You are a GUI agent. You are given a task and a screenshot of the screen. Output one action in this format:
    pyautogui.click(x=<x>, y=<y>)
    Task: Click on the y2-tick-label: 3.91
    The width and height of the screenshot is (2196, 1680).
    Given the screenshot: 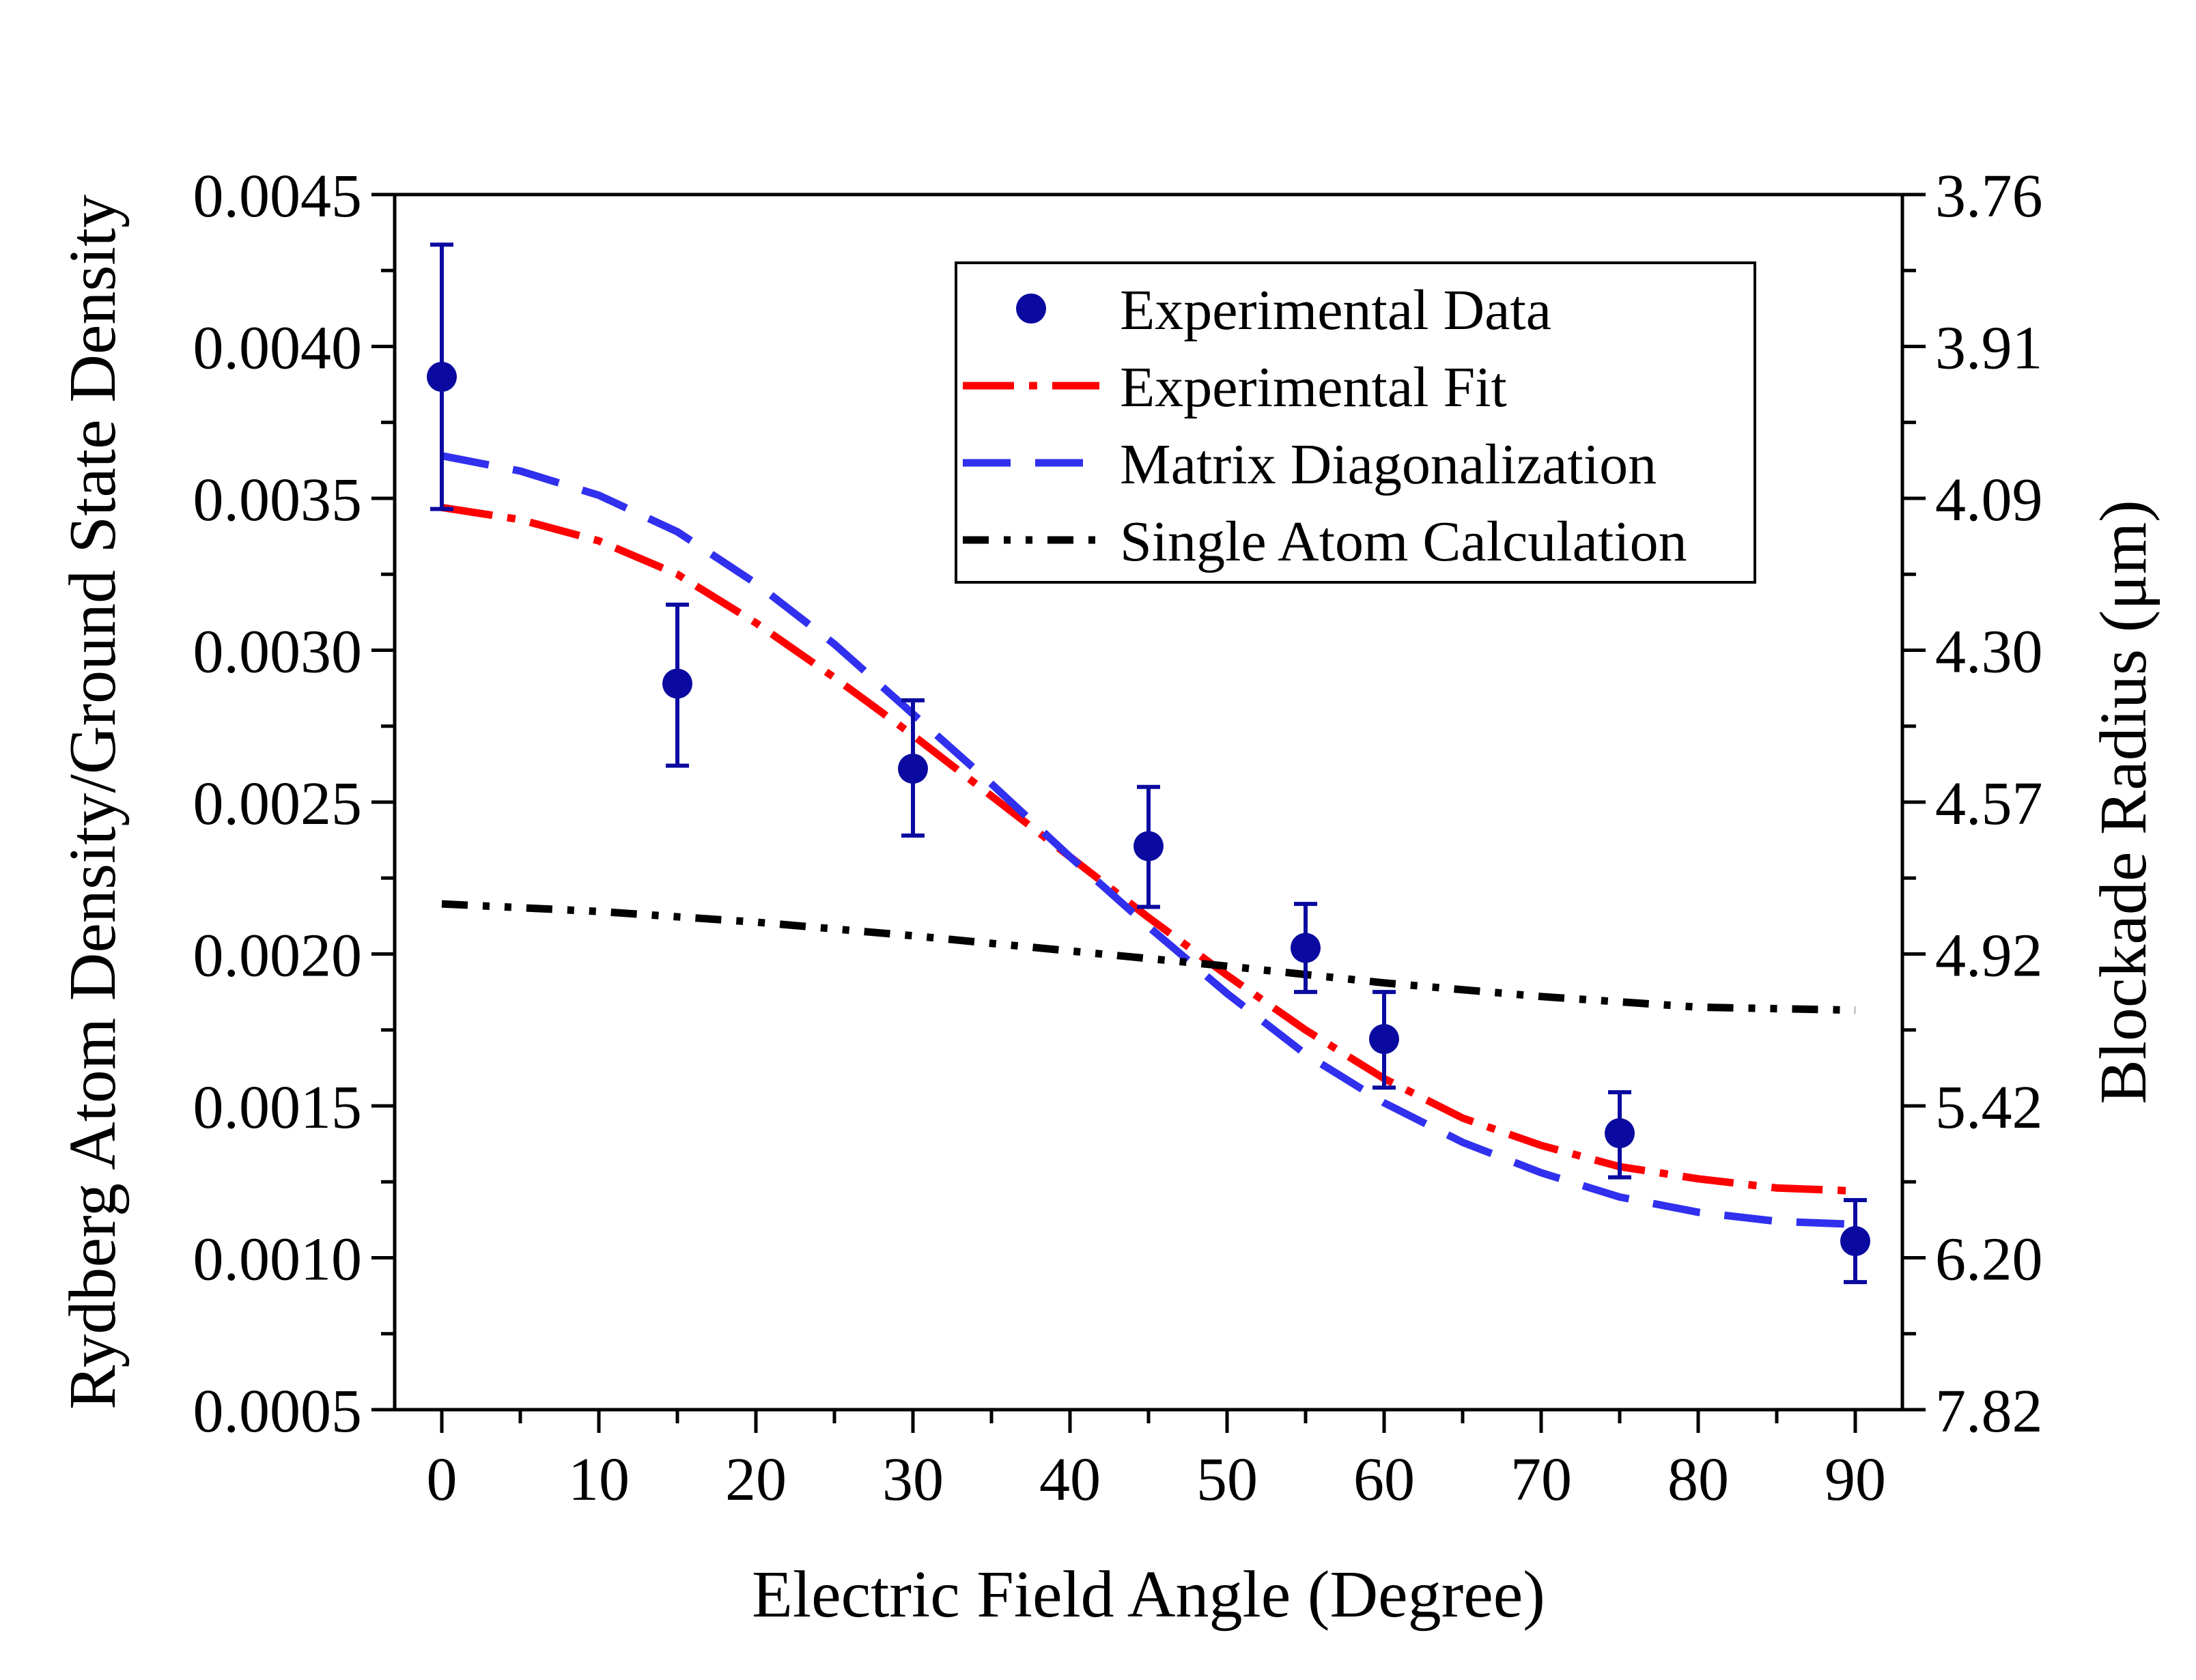 What is the action you would take?
    pyautogui.click(x=1989, y=348)
    